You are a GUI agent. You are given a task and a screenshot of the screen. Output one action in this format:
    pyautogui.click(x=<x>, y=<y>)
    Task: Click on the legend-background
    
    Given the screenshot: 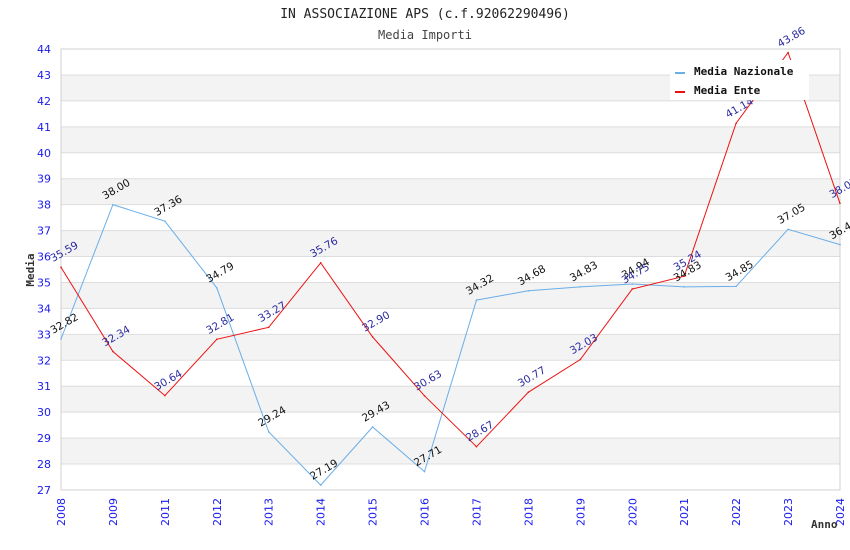 What is the action you would take?
    pyautogui.click(x=739, y=80)
    